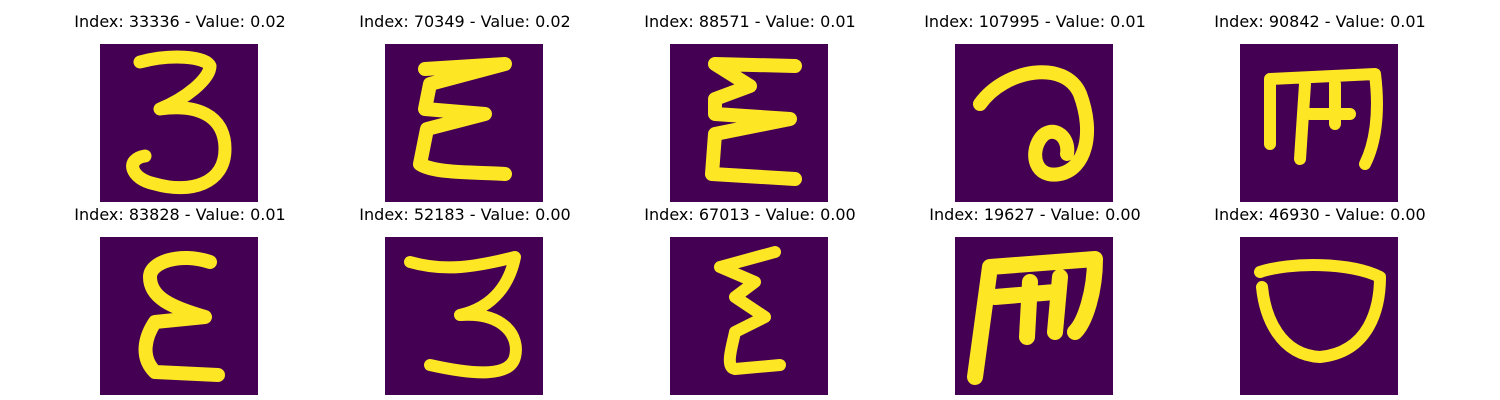 The image size is (1500, 400). I want to click on image-panel: Index: 107995 - Value: 0.01, so click(1035, 106).